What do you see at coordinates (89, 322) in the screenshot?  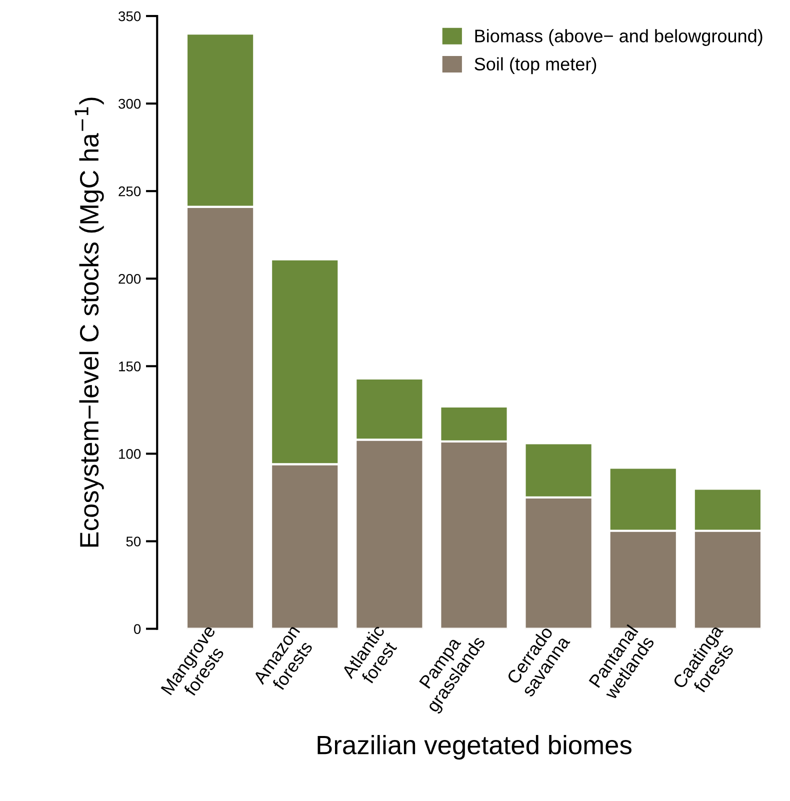 I see `y-axis-title: Ecosystem−level C stocks (MgC ha$^{−1}$)` at bounding box center [89, 322].